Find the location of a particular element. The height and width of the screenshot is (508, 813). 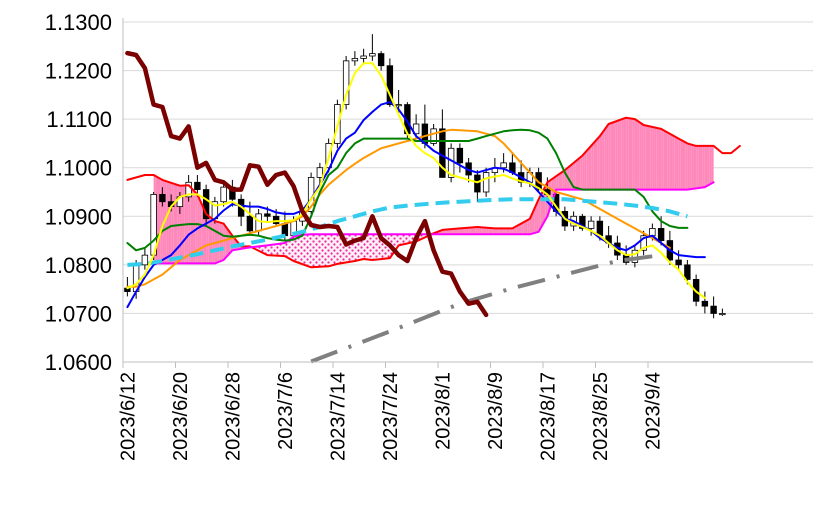

series-line-dashdot is located at coordinates (486, 308).